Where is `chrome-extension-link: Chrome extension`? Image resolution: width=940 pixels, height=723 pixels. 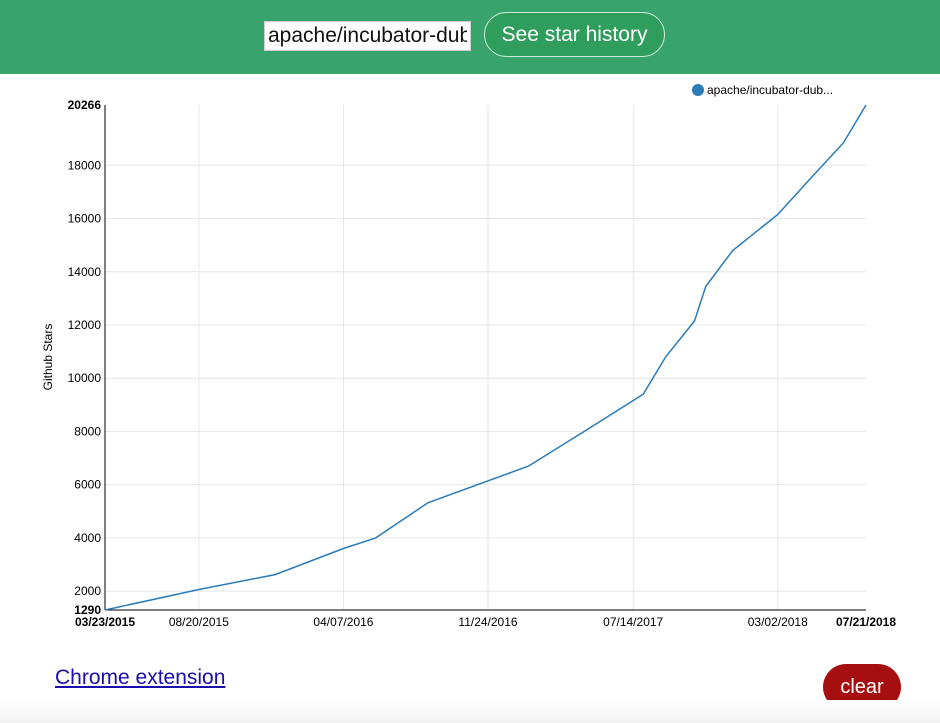
chrome-extension-link: Chrome extension is located at coordinates (140, 677).